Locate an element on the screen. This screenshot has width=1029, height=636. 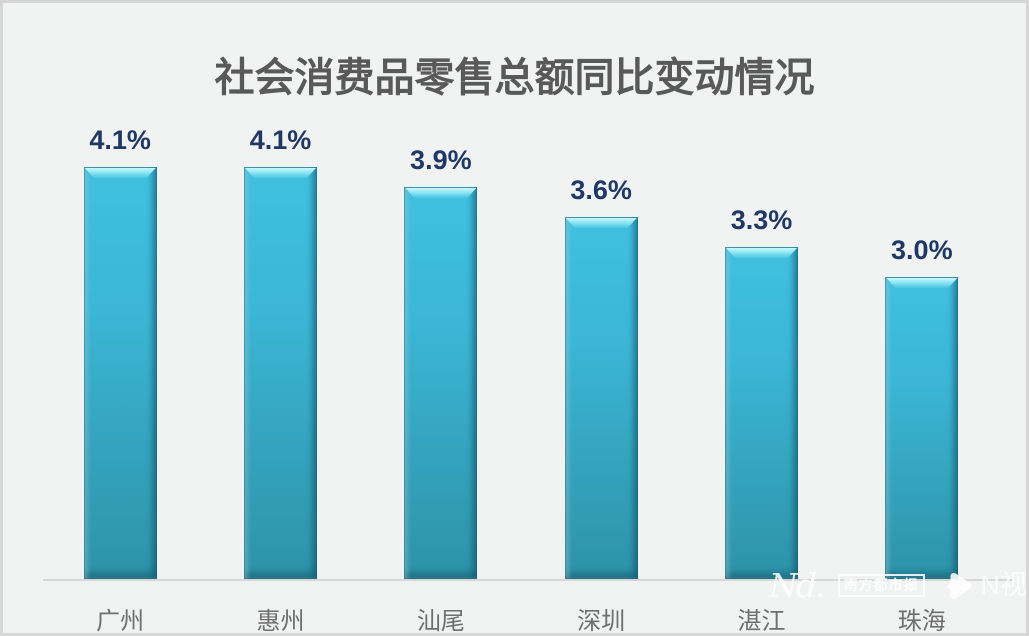
bar-column-huizhou: 4.1% is located at coordinates (280, 291).